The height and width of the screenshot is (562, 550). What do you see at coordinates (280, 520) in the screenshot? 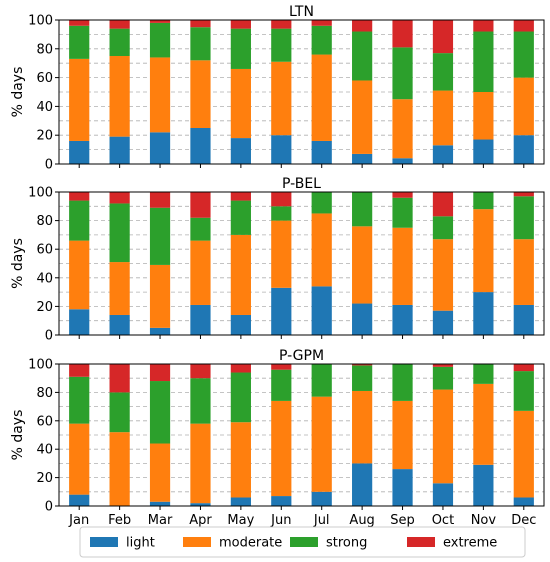
I see `x-tick-label-jun: Jun` at bounding box center [280, 520].